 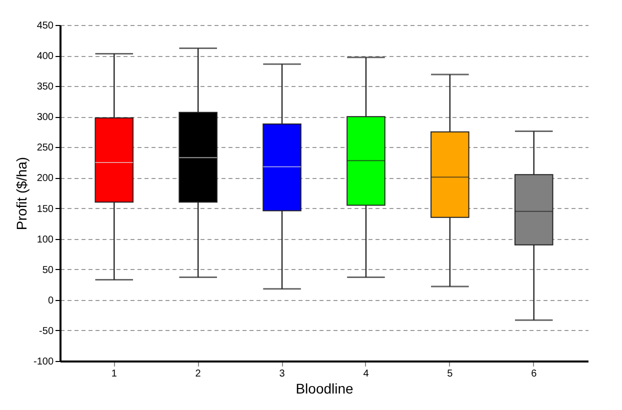 I want to click on y-tick-label: 0, so click(x=51, y=300).